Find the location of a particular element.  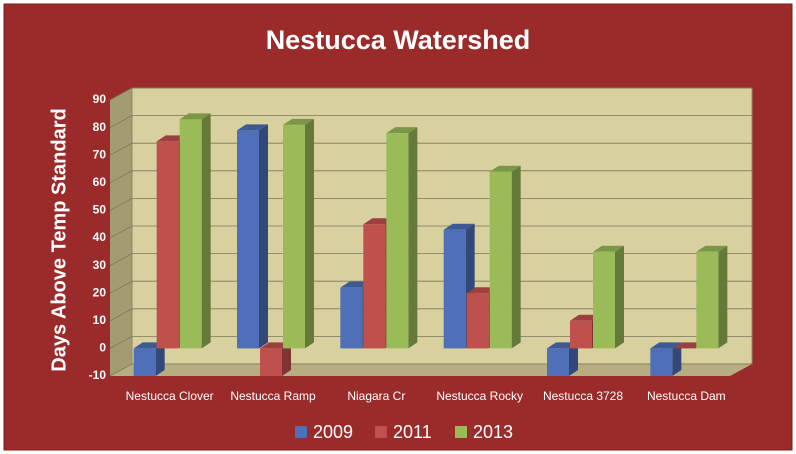

y-tick-label: 20 is located at coordinates (100, 292).